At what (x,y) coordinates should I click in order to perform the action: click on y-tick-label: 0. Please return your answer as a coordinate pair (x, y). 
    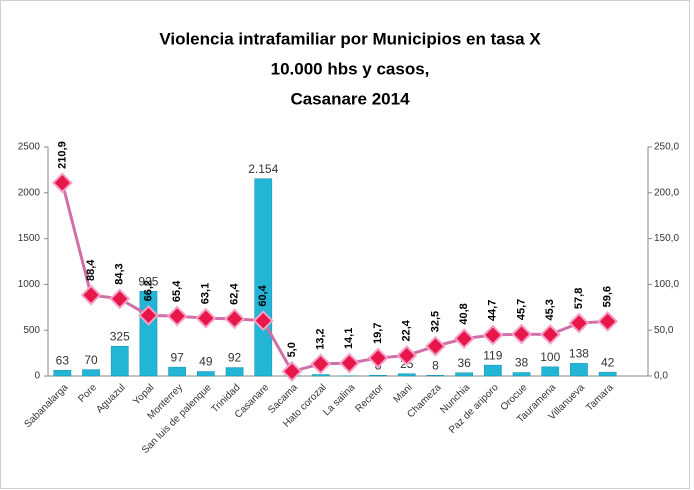
    Looking at the image, I should click on (37, 376).